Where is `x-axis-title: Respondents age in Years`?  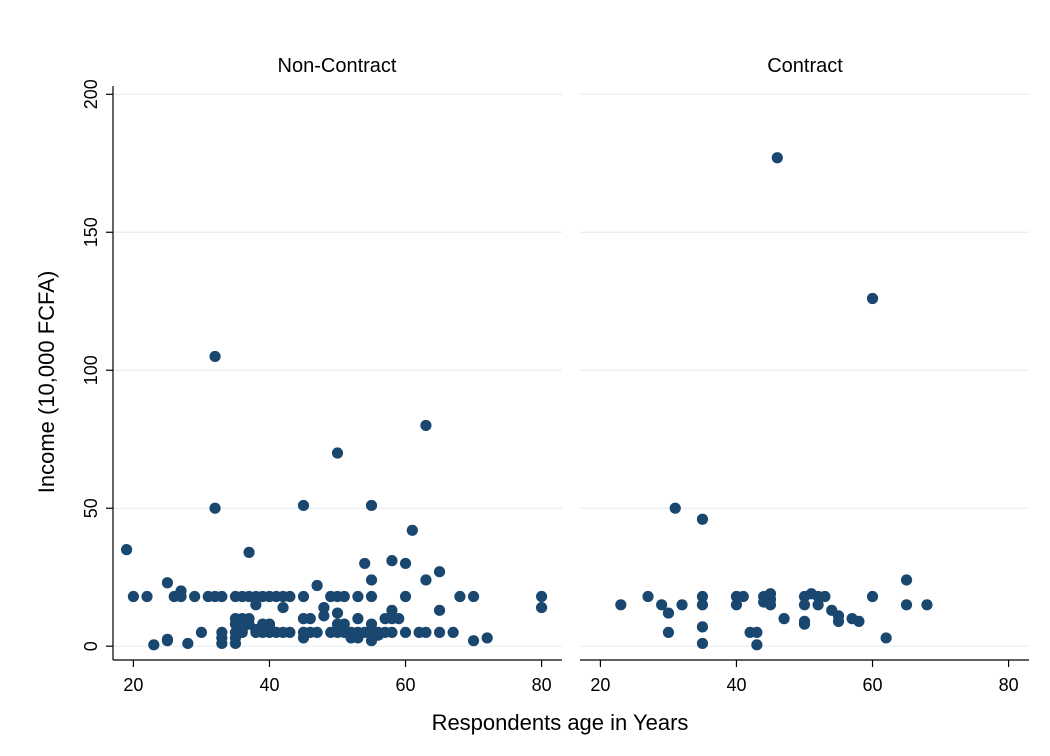
x-axis-title: Respondents age in Years is located at coordinates (560, 722).